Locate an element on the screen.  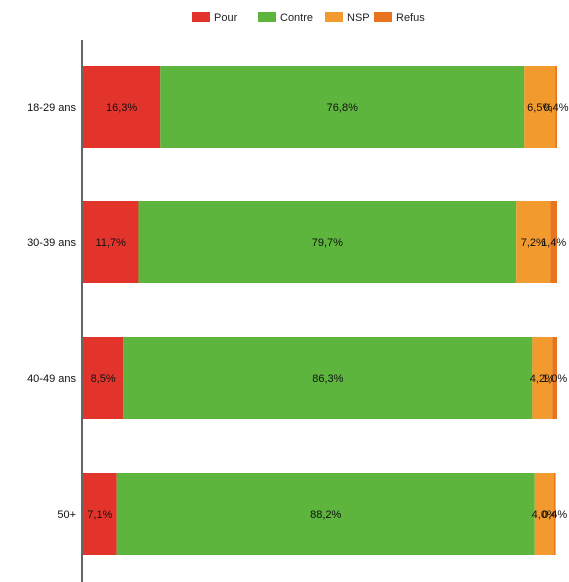
legend-swatch-nsp is located at coordinates (334, 17).